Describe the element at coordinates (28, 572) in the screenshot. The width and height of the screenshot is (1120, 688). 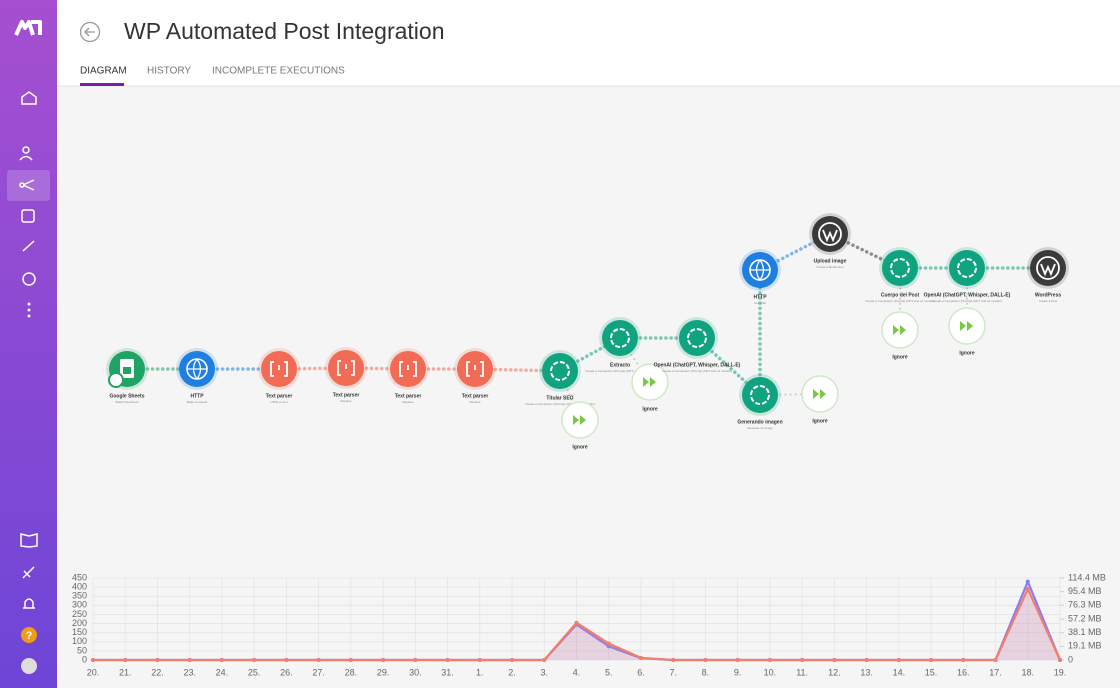
I see `launch-icon` at that location.